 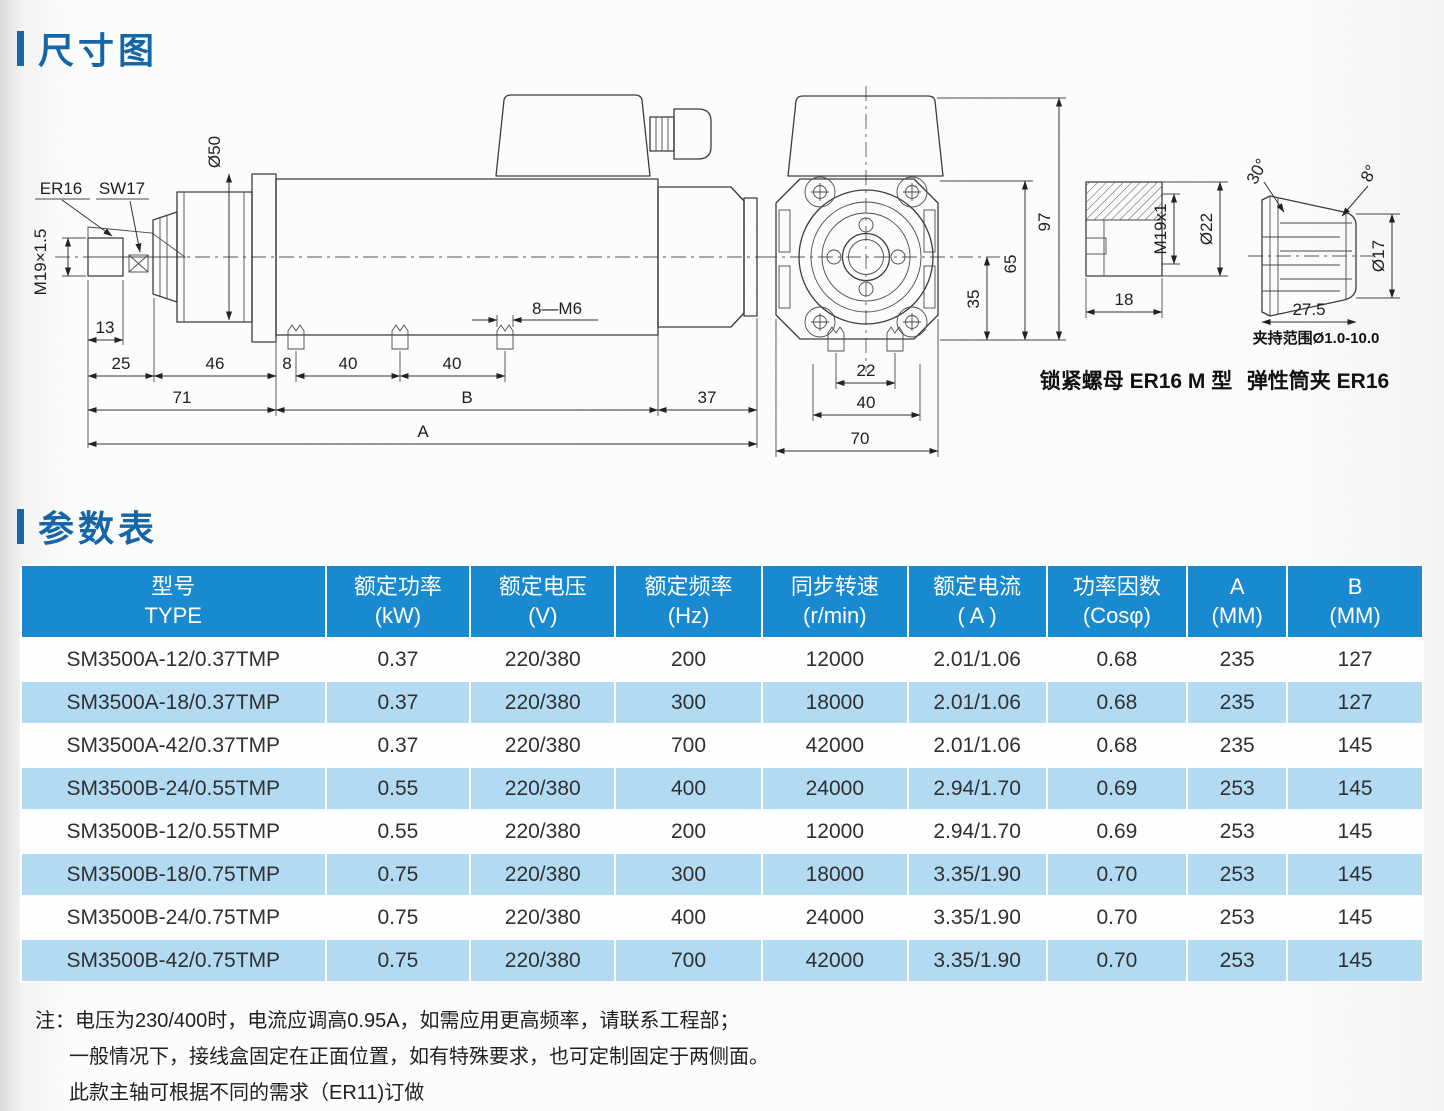 I want to click on column-header-6: 功率因数 (Cosφ), so click(x=1117, y=601).